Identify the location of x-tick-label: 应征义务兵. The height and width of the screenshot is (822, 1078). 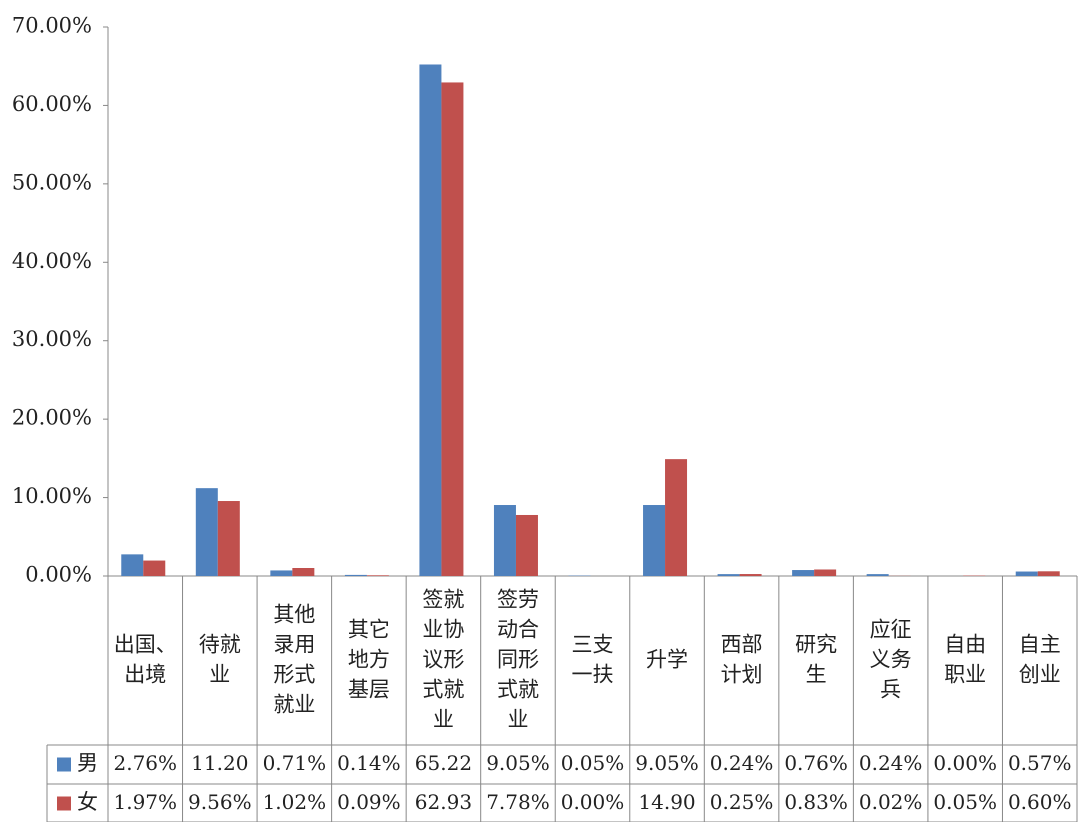
(891, 659).